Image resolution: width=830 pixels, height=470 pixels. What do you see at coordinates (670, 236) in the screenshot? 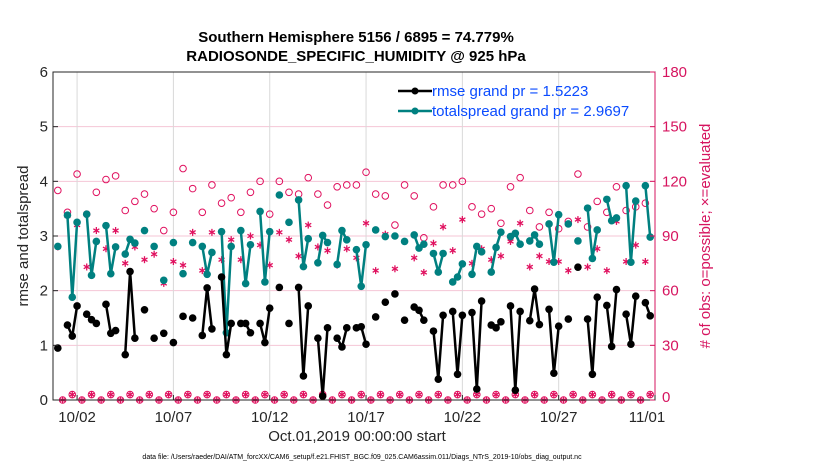
I see `y-right-tick-label: 90` at bounding box center [670, 236].